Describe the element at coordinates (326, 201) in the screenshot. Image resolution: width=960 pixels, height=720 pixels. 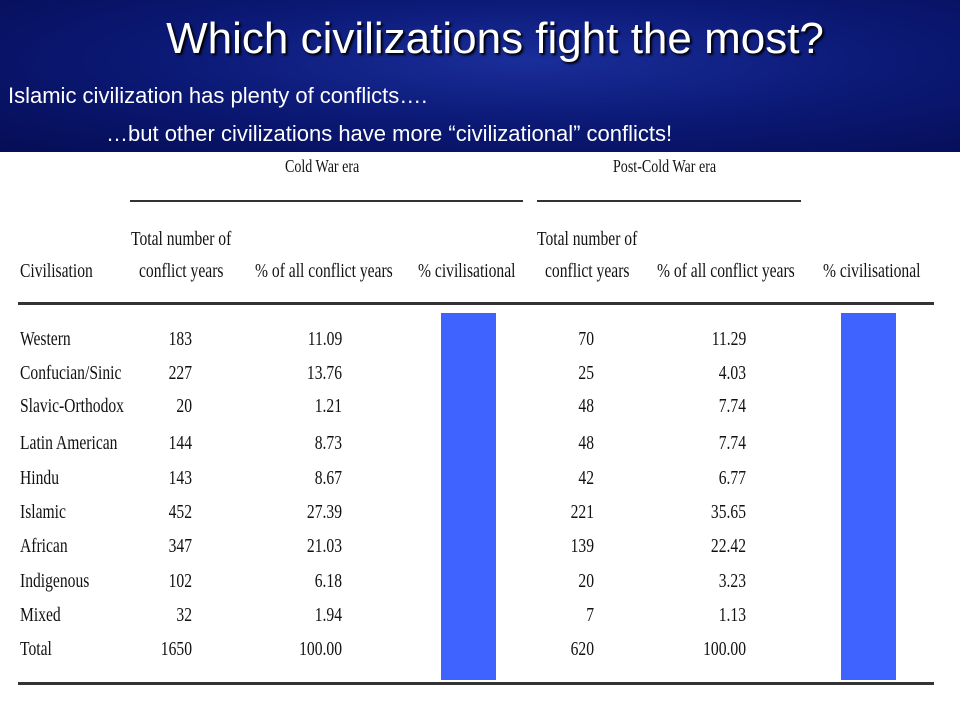
I see `era-rule-cold` at that location.